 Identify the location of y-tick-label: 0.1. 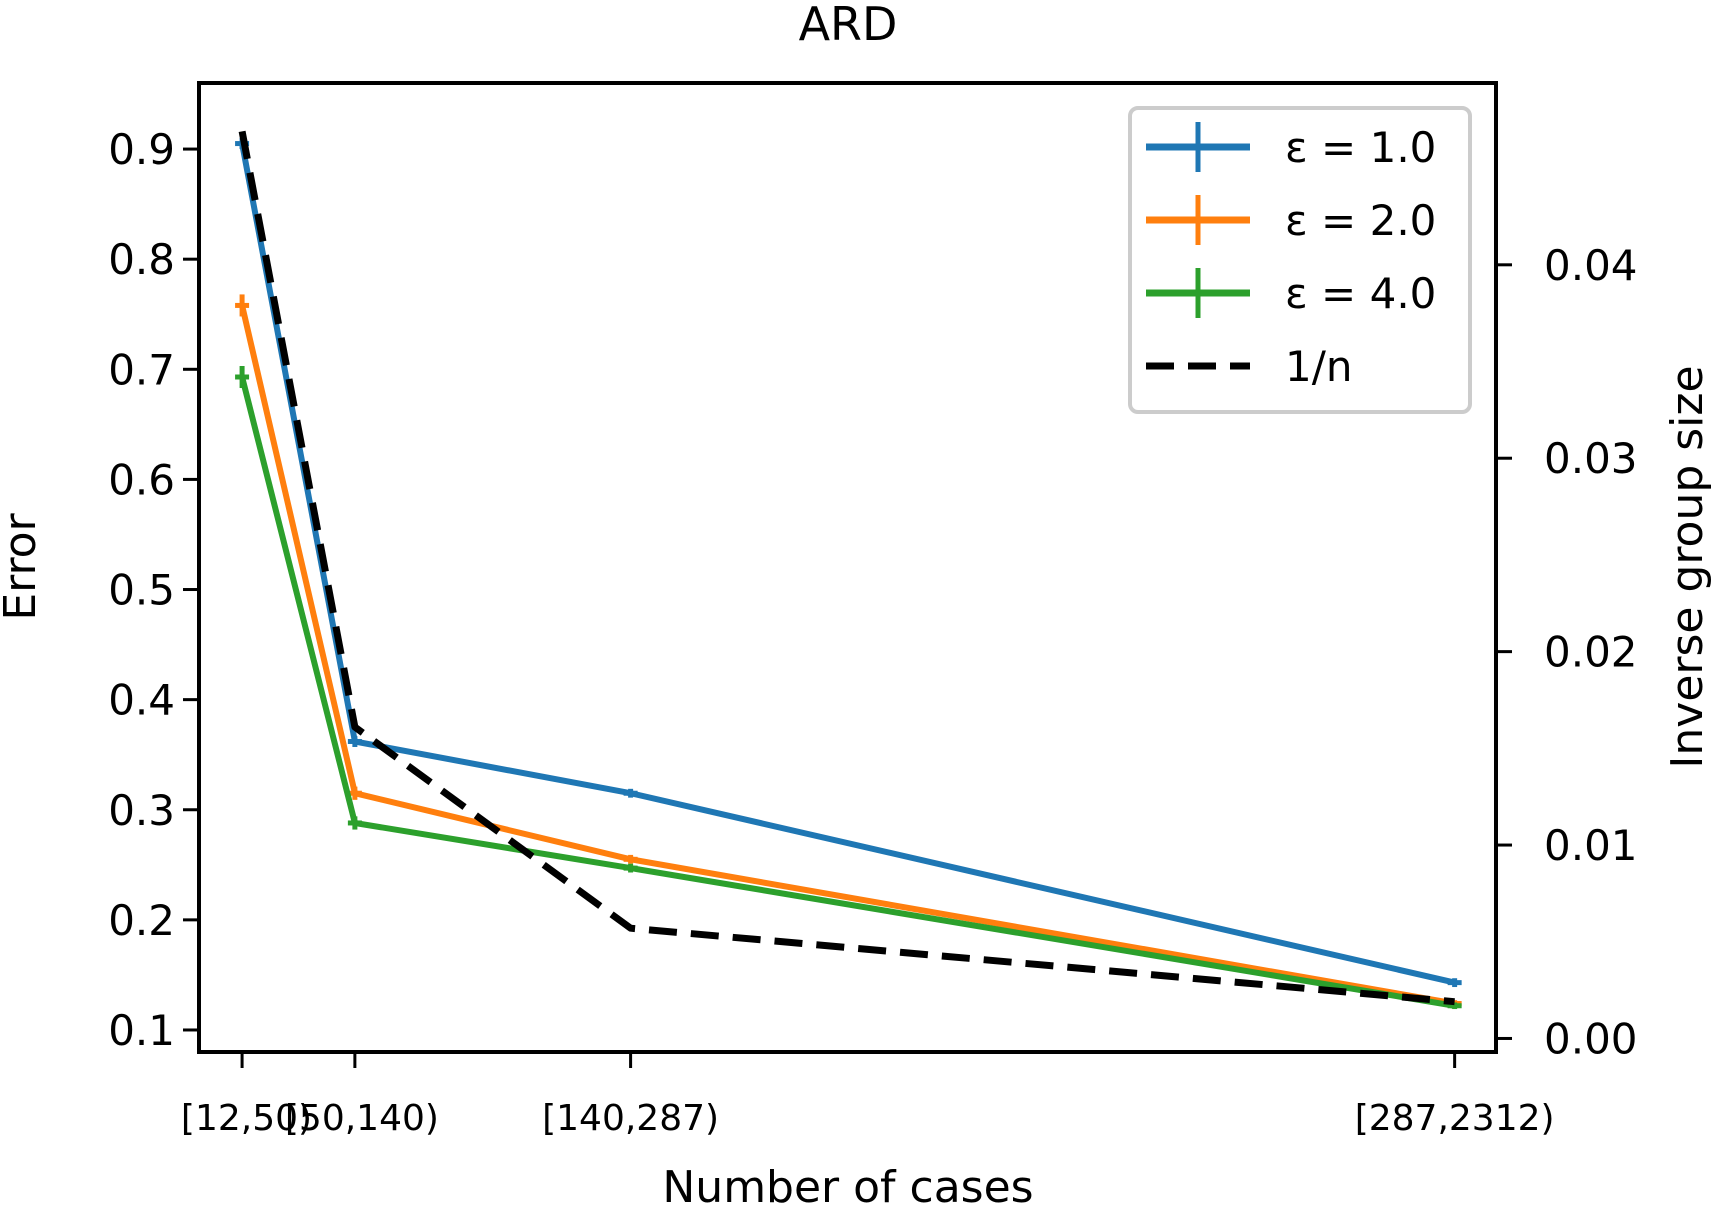
(141, 1030).